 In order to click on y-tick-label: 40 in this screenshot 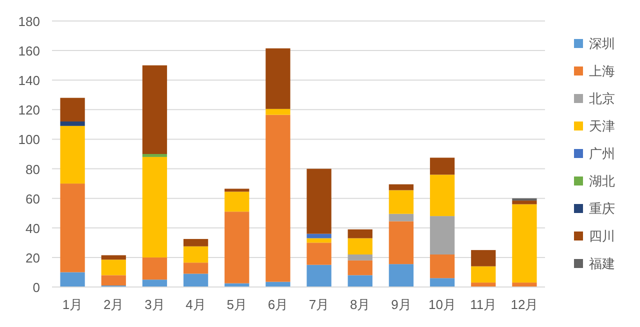, I will do `click(33, 228)`.